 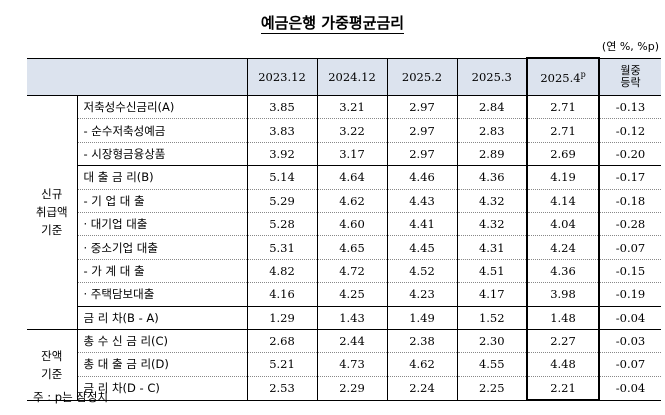 What do you see at coordinates (351, 107) in the screenshot?
I see `table-cell: 3.21` at bounding box center [351, 107].